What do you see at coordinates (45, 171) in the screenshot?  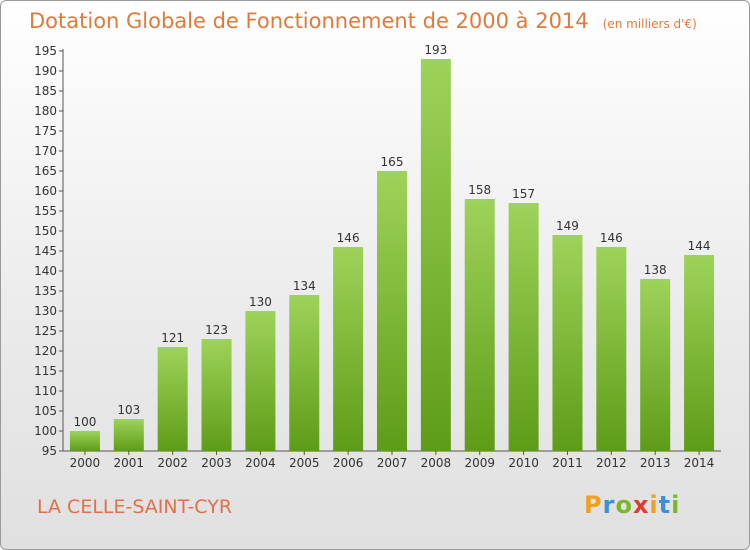 I see `y-tick-label: 165` at bounding box center [45, 171].